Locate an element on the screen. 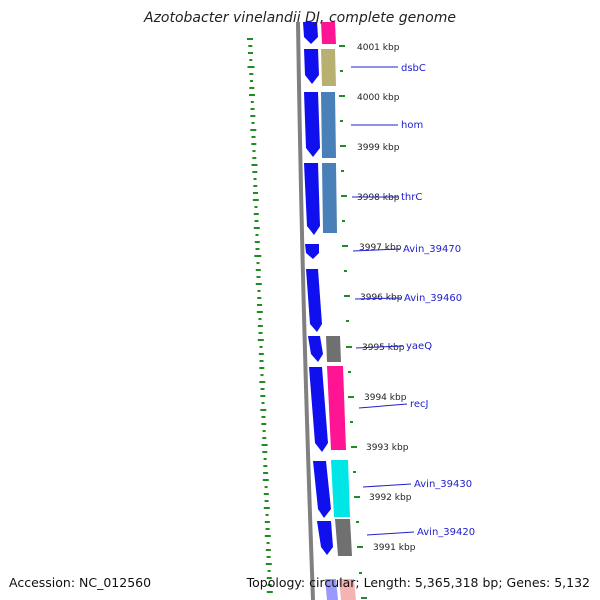 The width and height of the screenshot is (600, 600). scale-tick-label: 3991 kbp is located at coordinates (394, 548).